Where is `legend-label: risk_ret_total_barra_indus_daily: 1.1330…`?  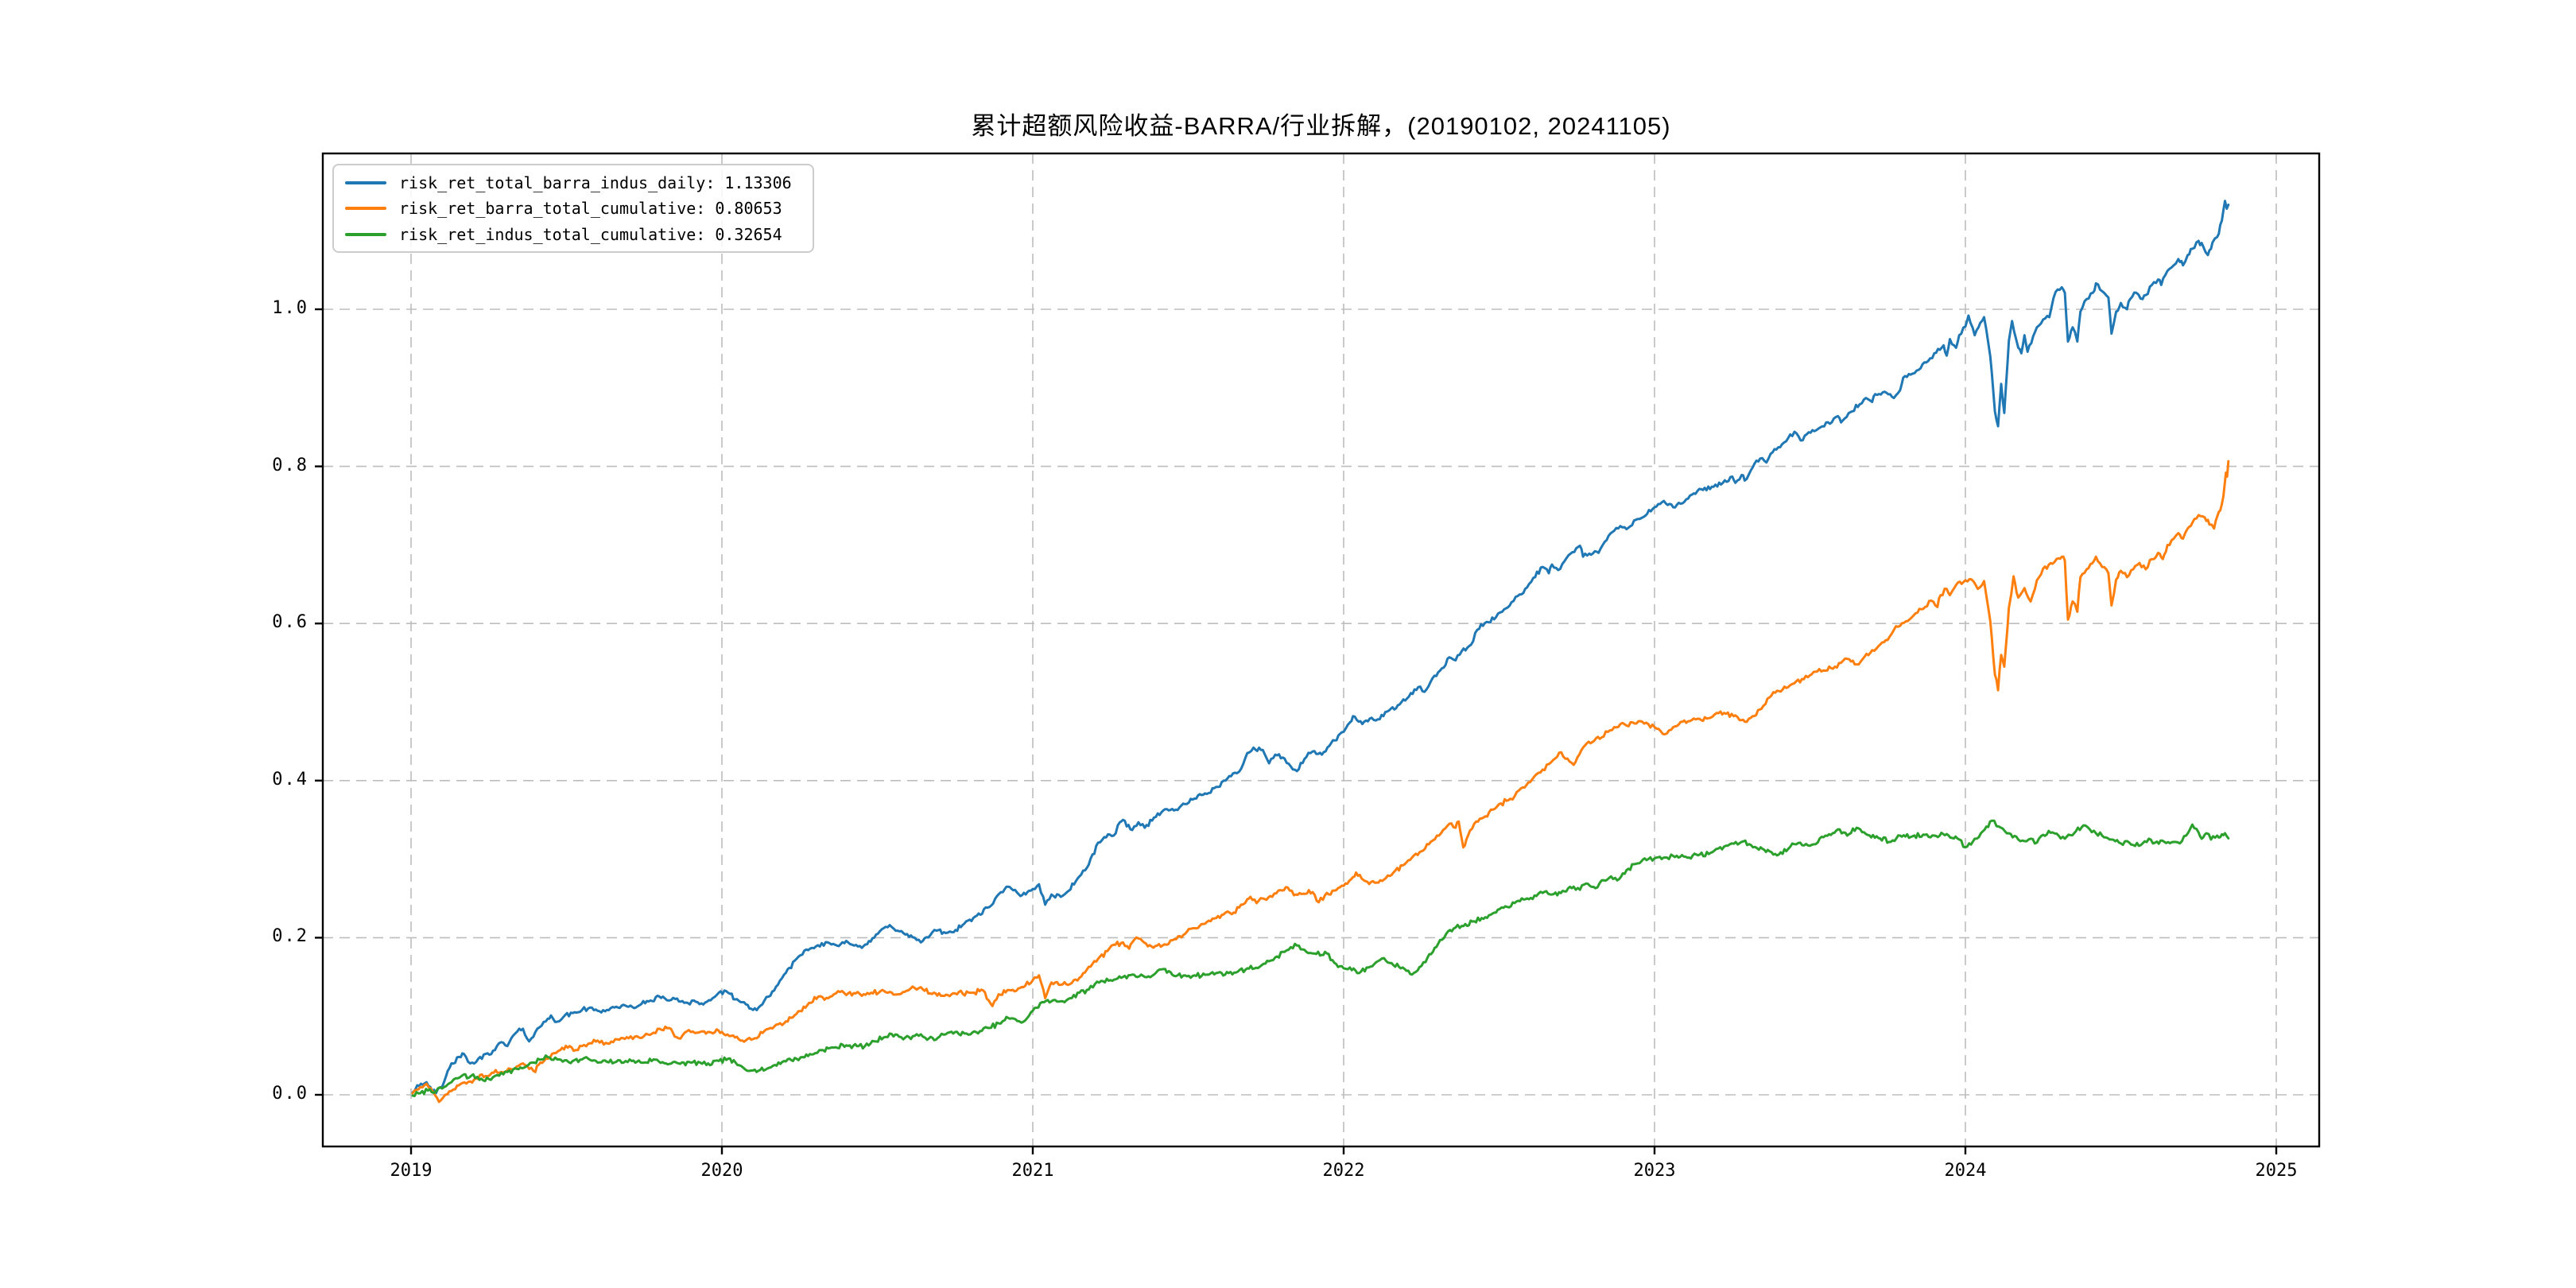
legend-label: risk_ret_total_barra_indus_daily: 1.1330… is located at coordinates (595, 182).